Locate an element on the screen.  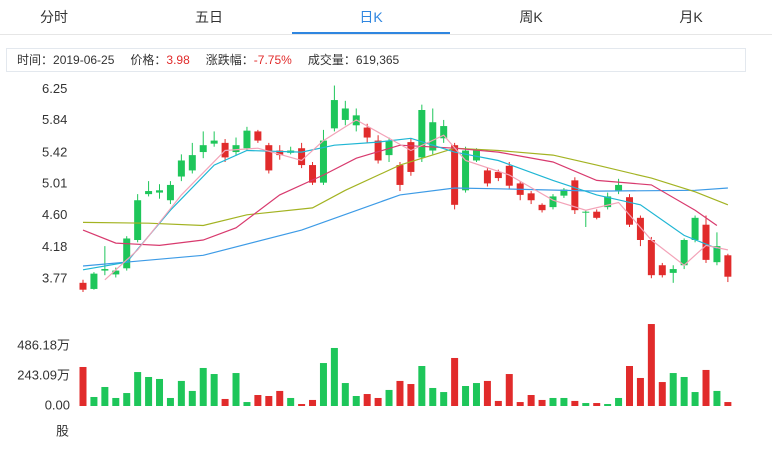
y-tick-label: 6.25 is located at coordinates (54, 88).